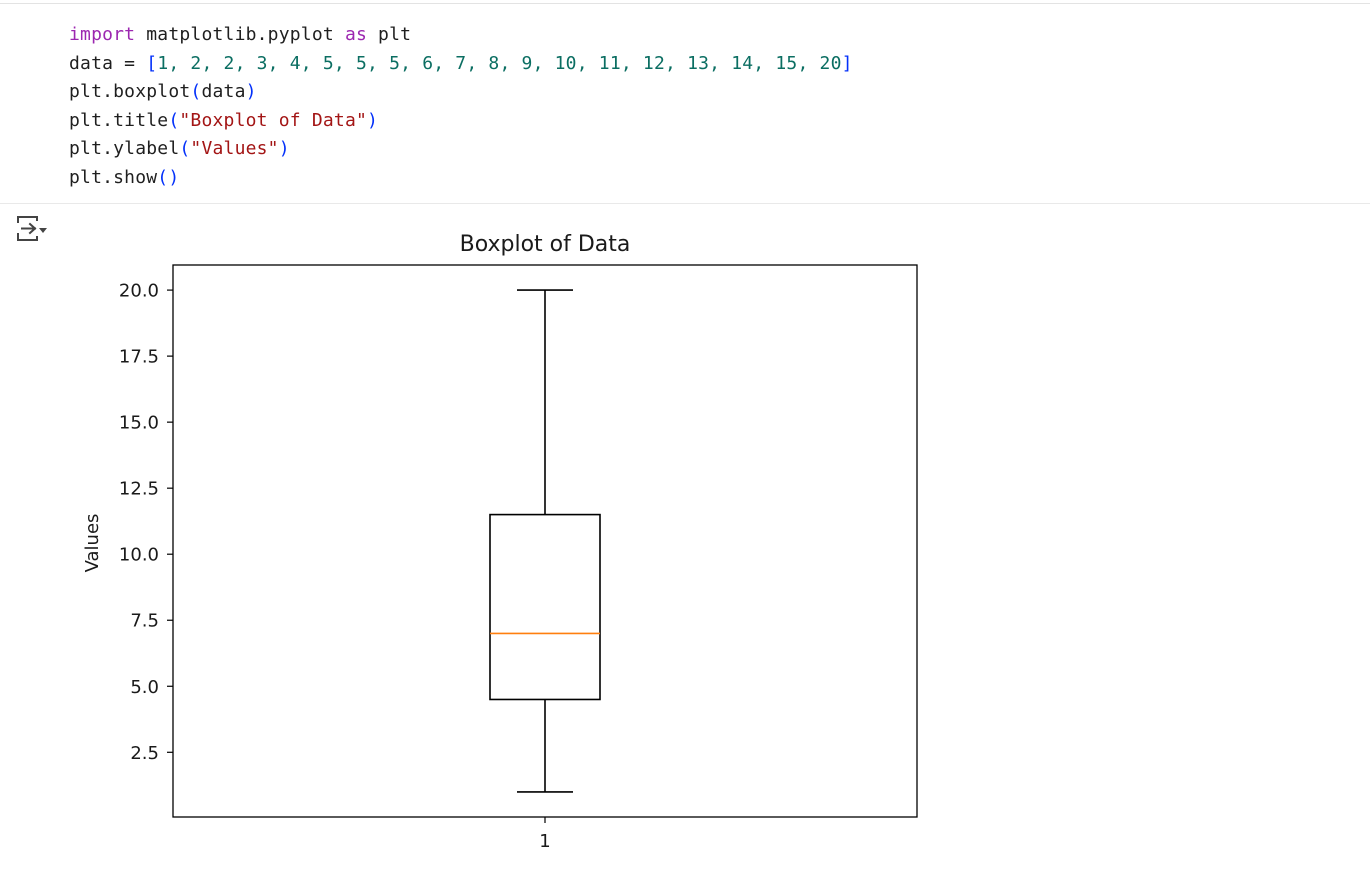 This screenshot has height=870, width=1370. I want to click on code-token: data =, so click(108, 63).